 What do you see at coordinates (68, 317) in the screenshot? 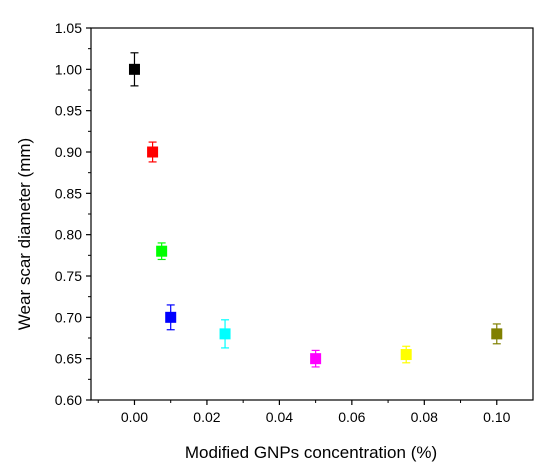
I see `y-tick-label: 0.70` at bounding box center [68, 317].